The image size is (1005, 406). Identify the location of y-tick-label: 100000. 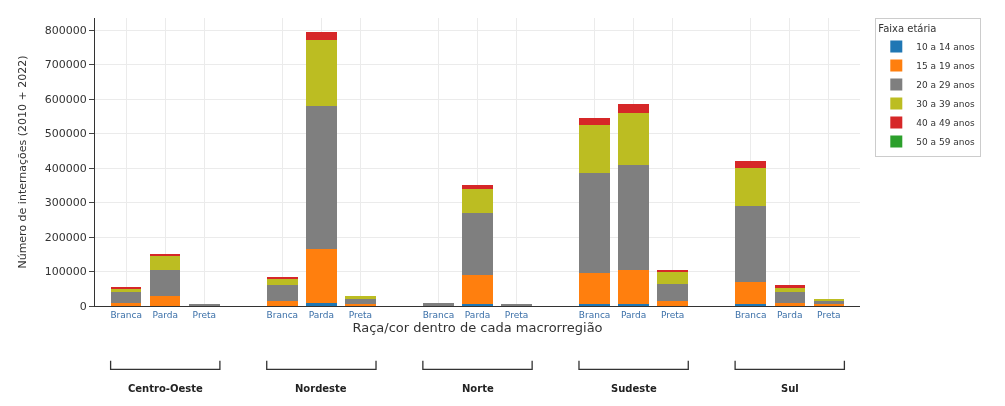
(65, 272).